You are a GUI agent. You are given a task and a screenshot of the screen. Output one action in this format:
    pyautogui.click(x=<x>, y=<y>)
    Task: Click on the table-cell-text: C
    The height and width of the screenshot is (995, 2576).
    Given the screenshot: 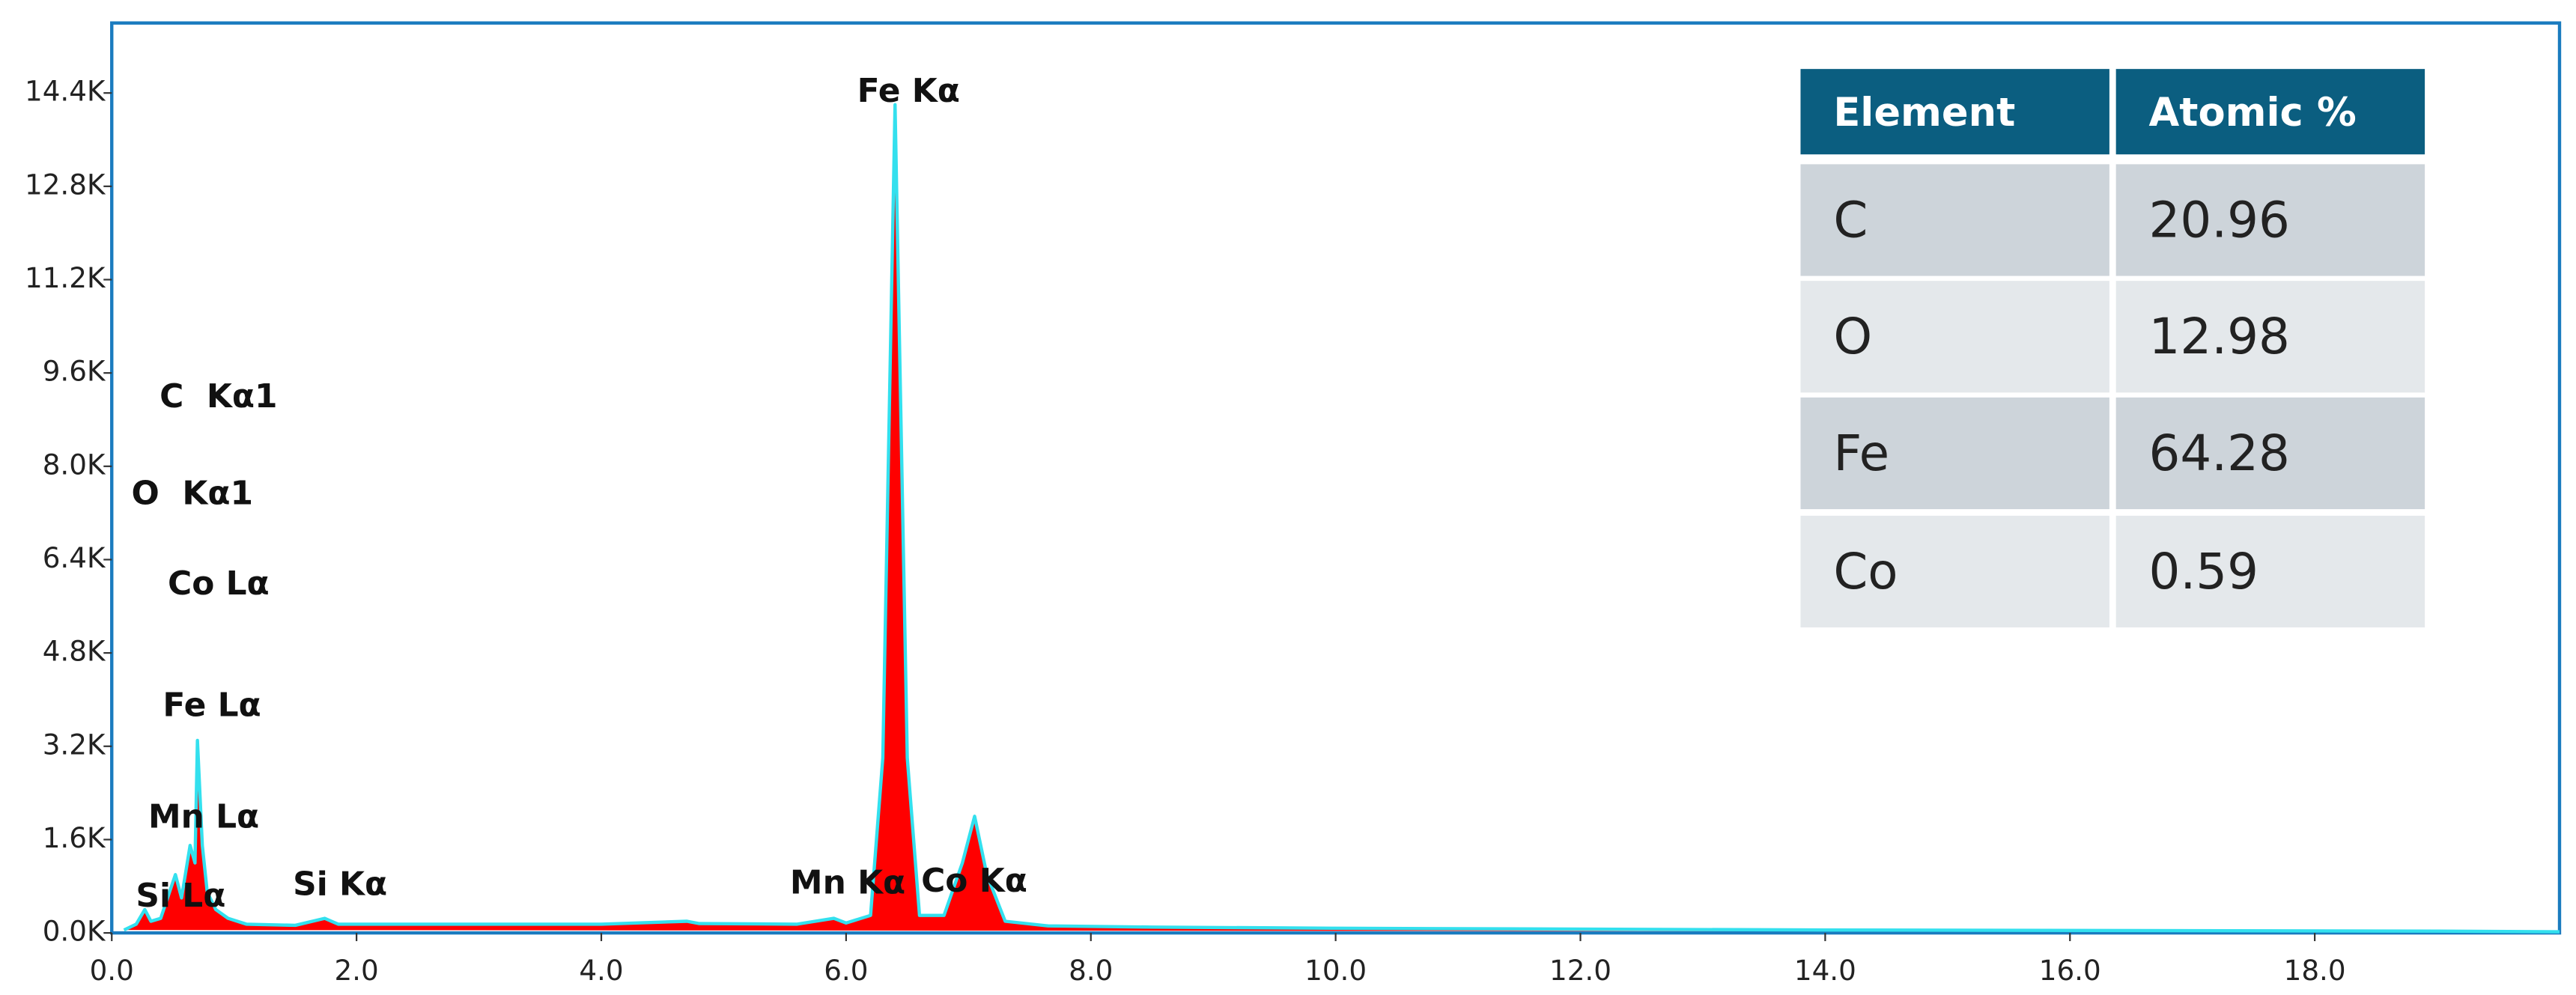 What is the action you would take?
    pyautogui.click(x=1850, y=220)
    